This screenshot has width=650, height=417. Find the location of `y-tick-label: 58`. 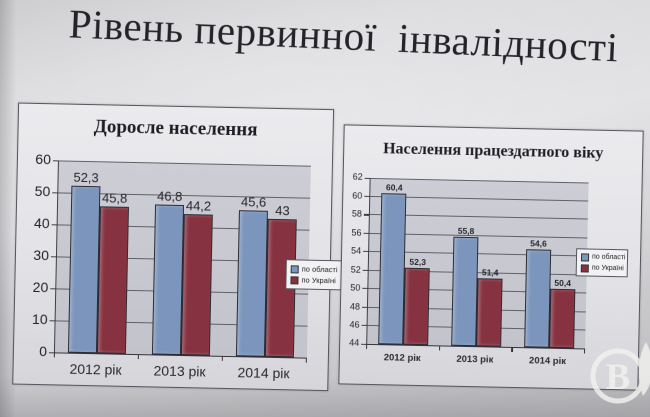

y-tick-label: 58 is located at coordinates (356, 214).